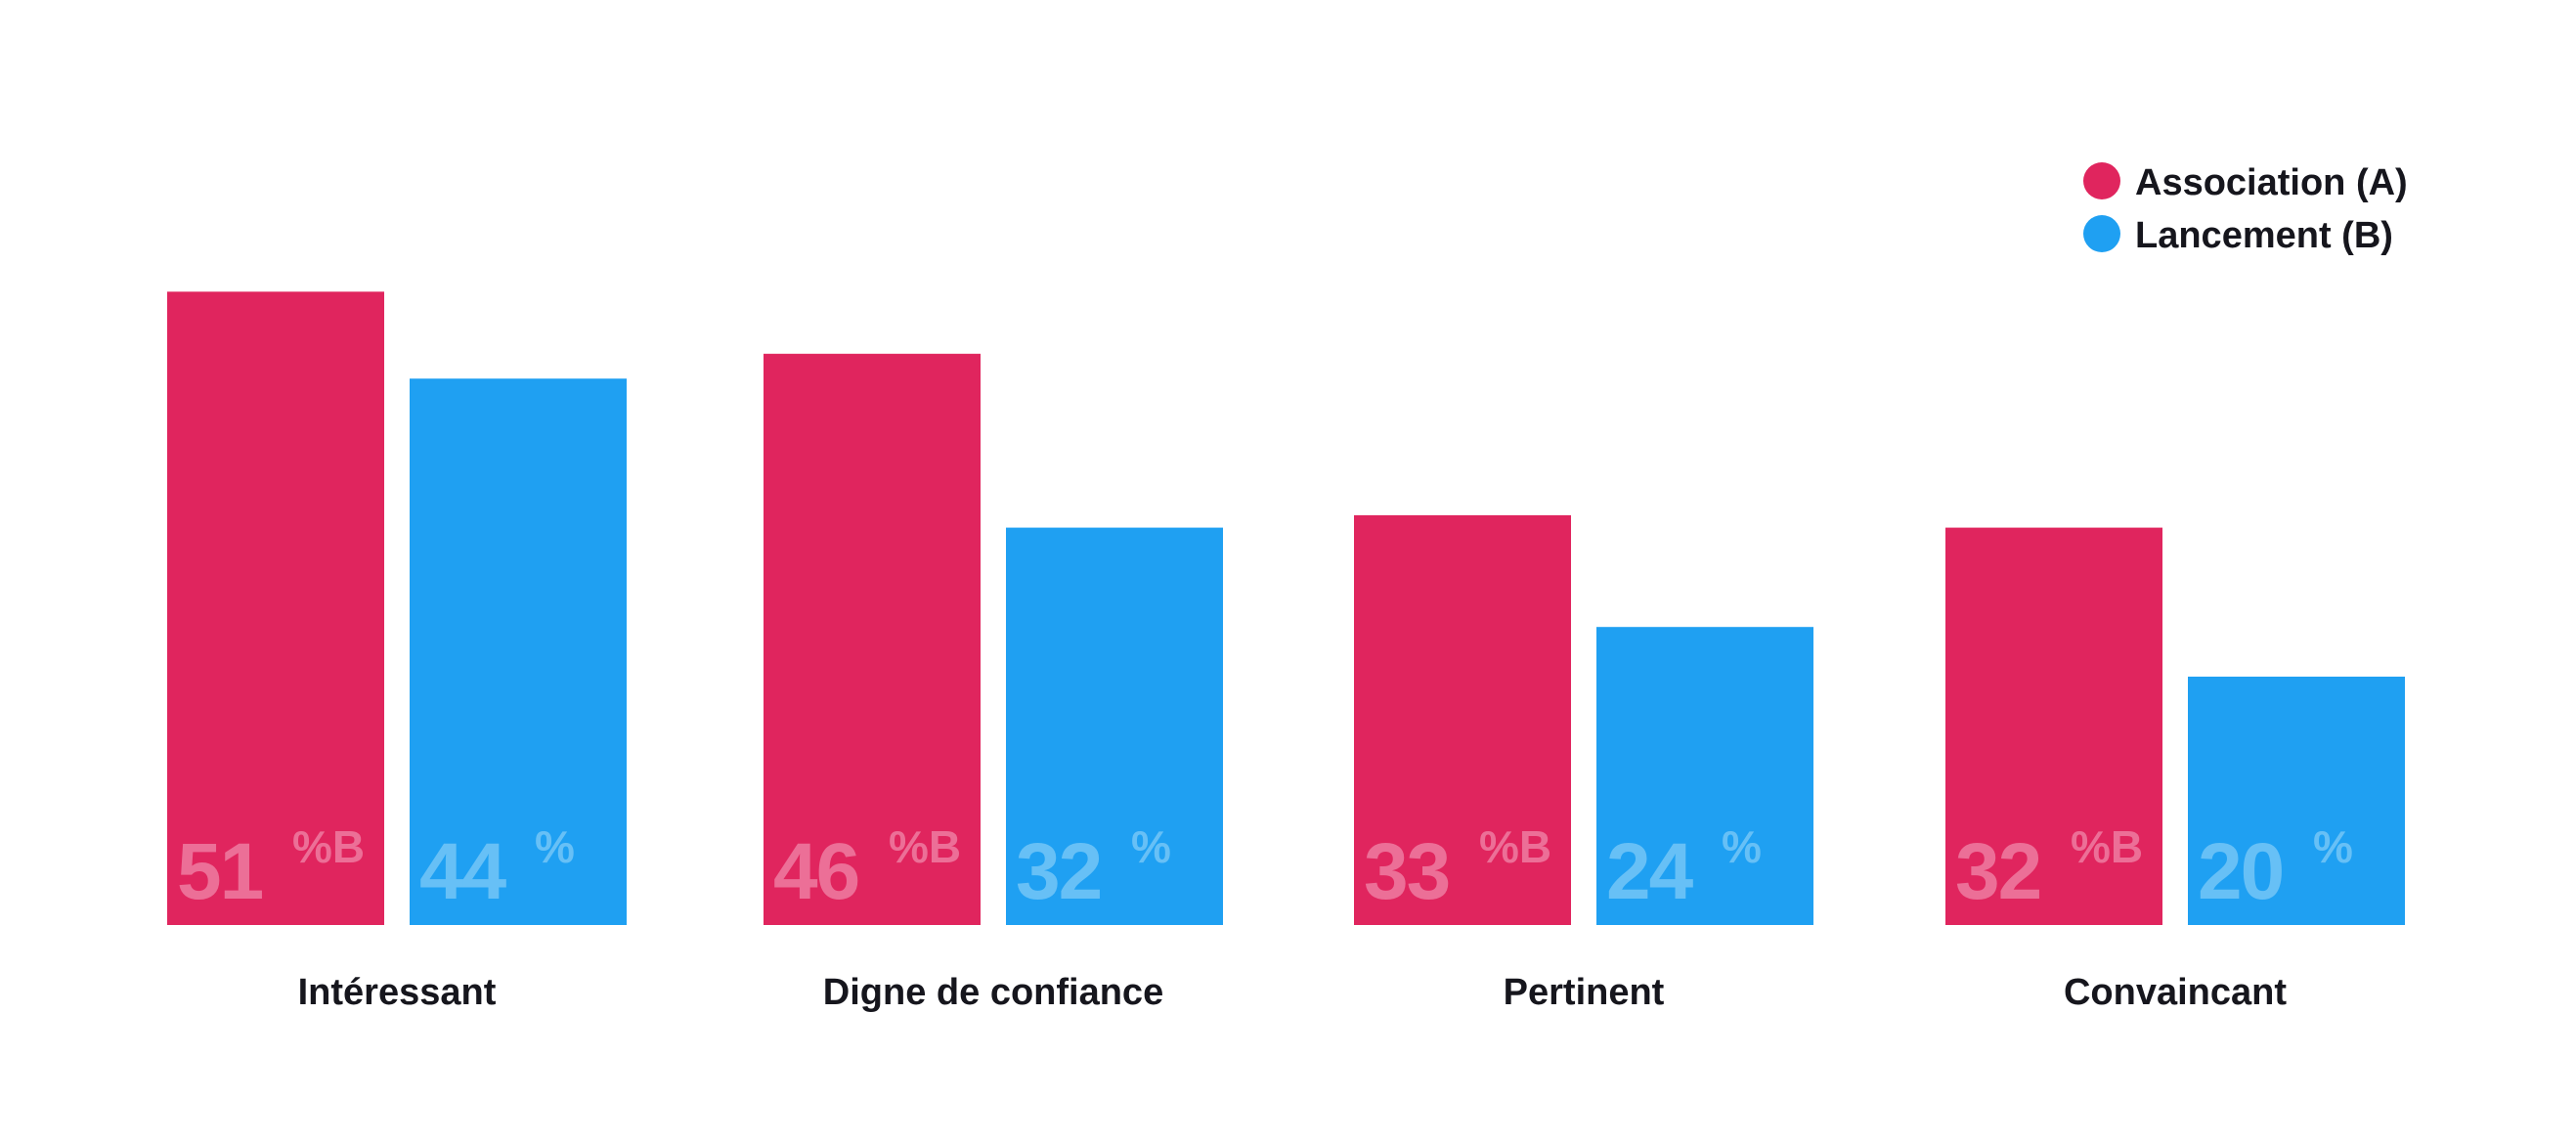 The width and height of the screenshot is (2576, 1146). Describe the element at coordinates (2101, 233) in the screenshot. I see `legend-dot-series-b` at that location.